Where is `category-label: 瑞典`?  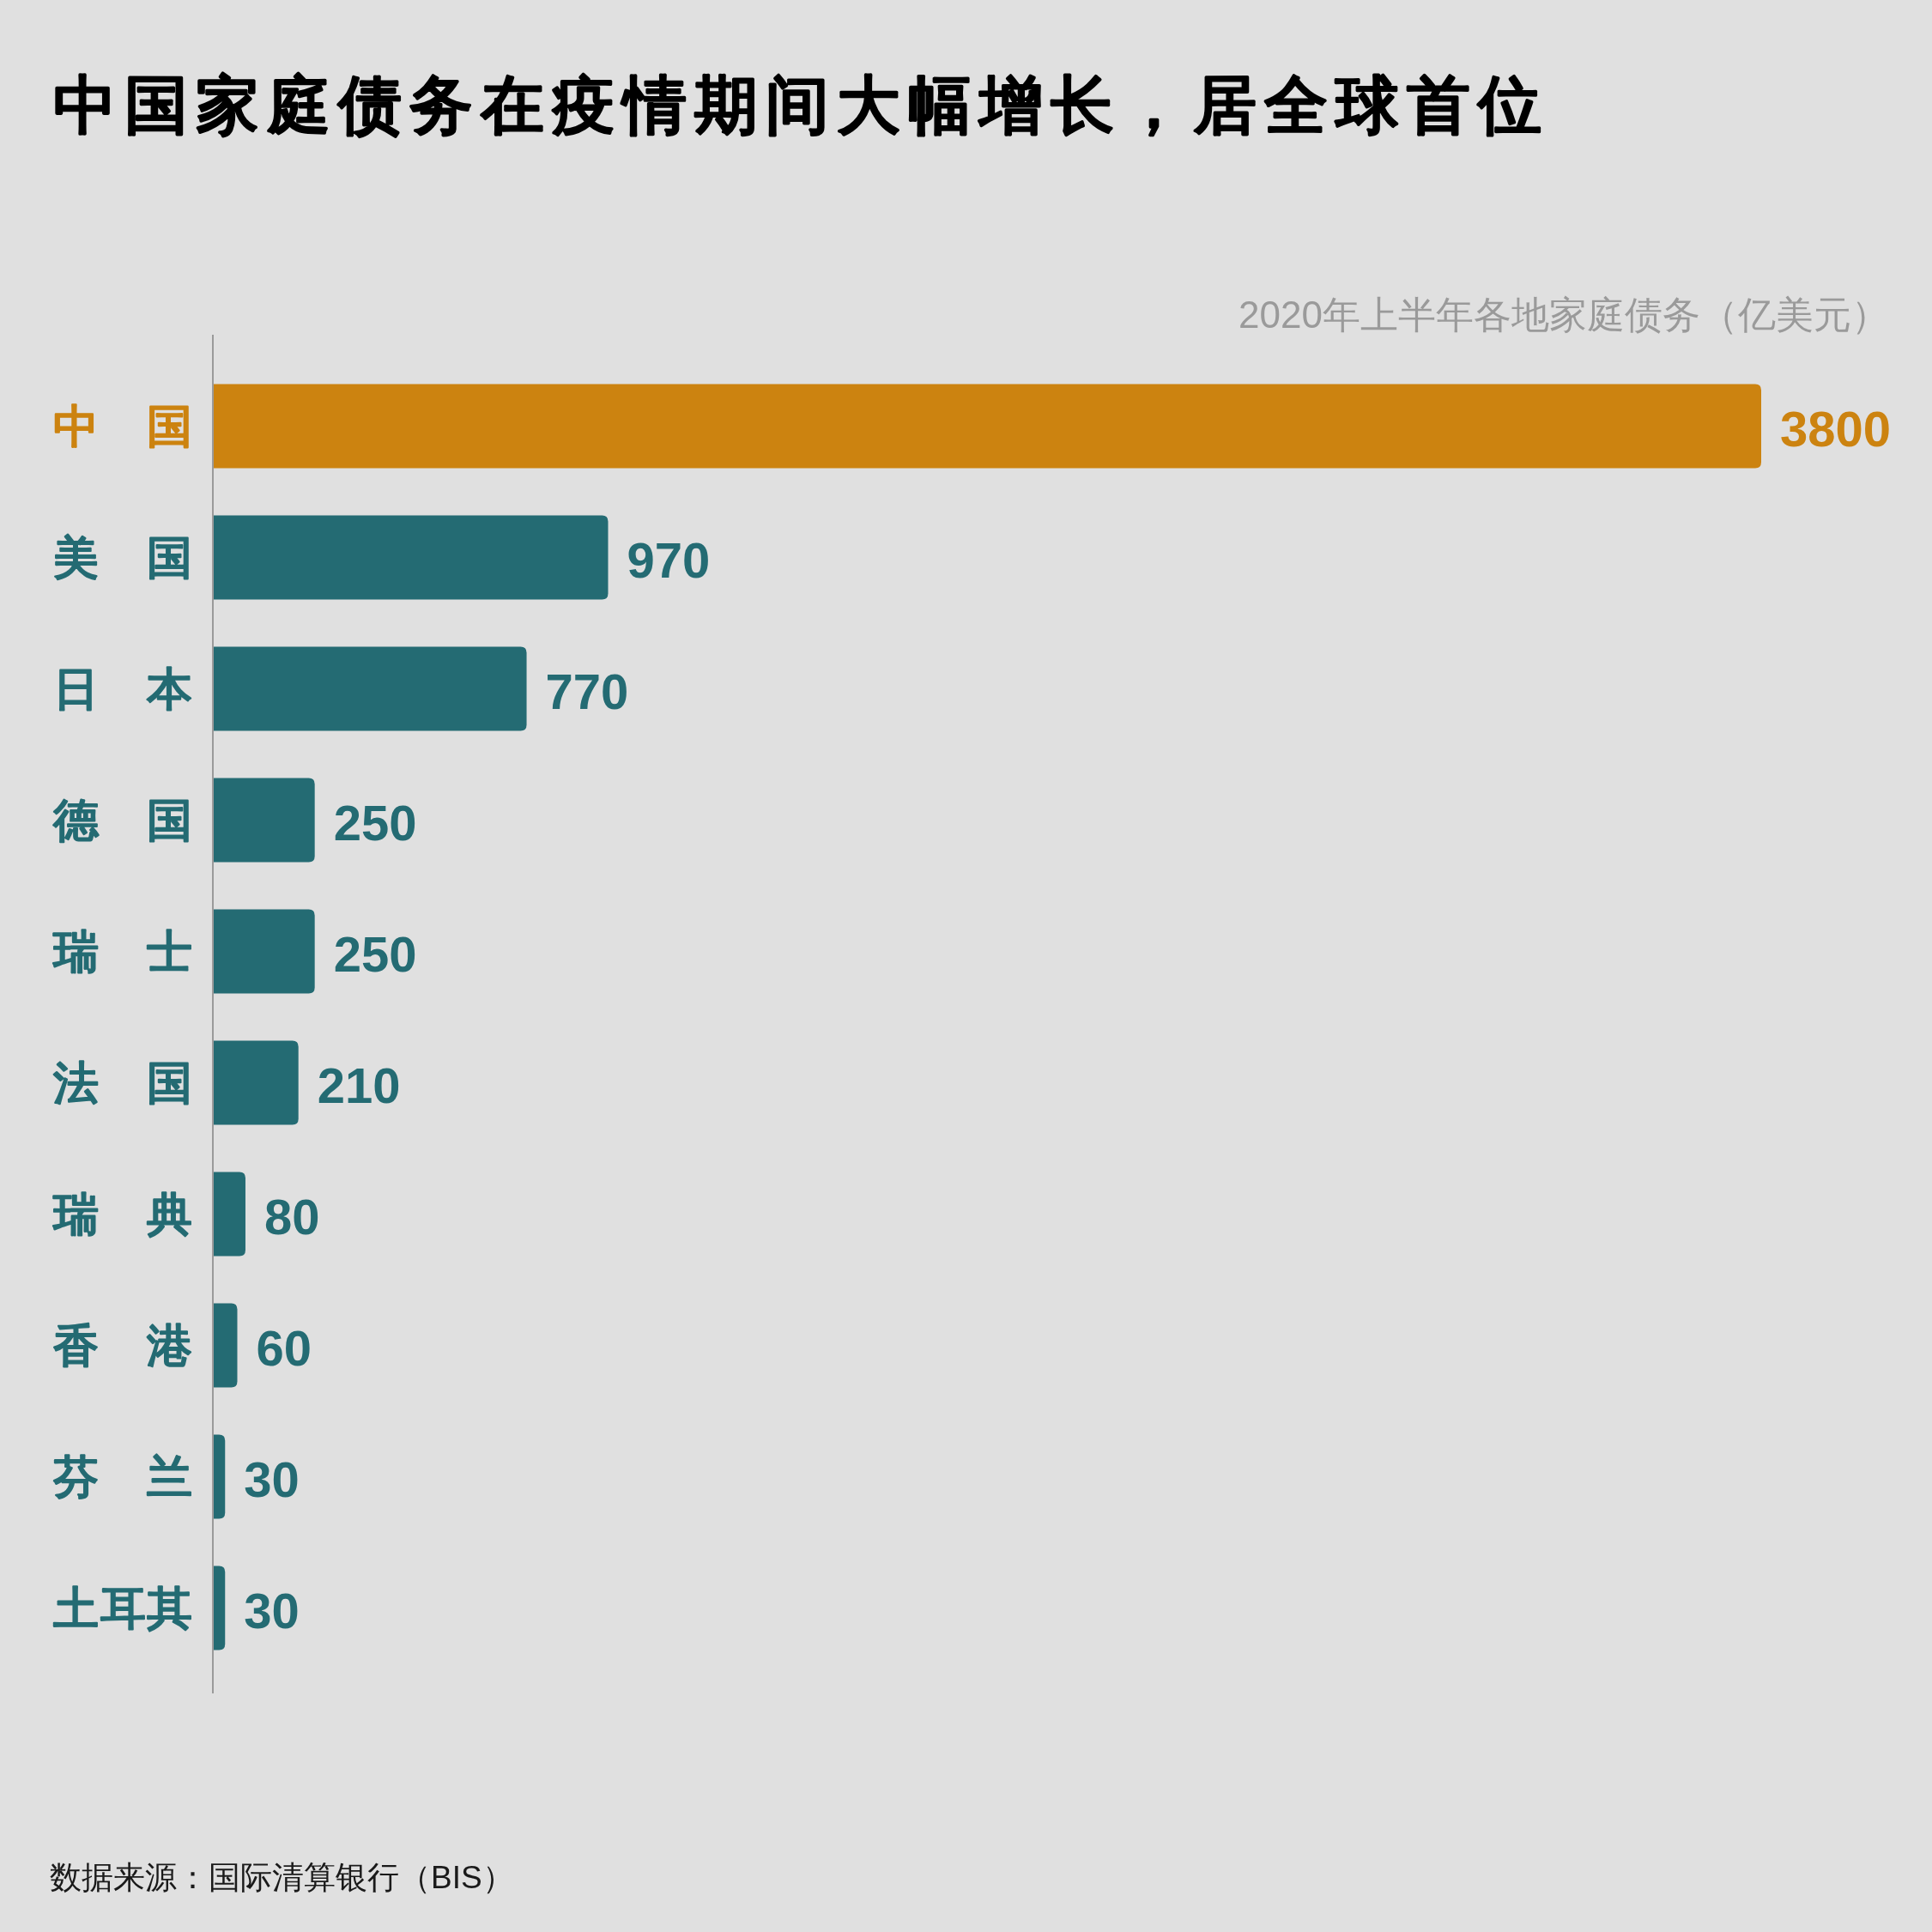
category-label: 瑞典 is located at coordinates (123, 1214).